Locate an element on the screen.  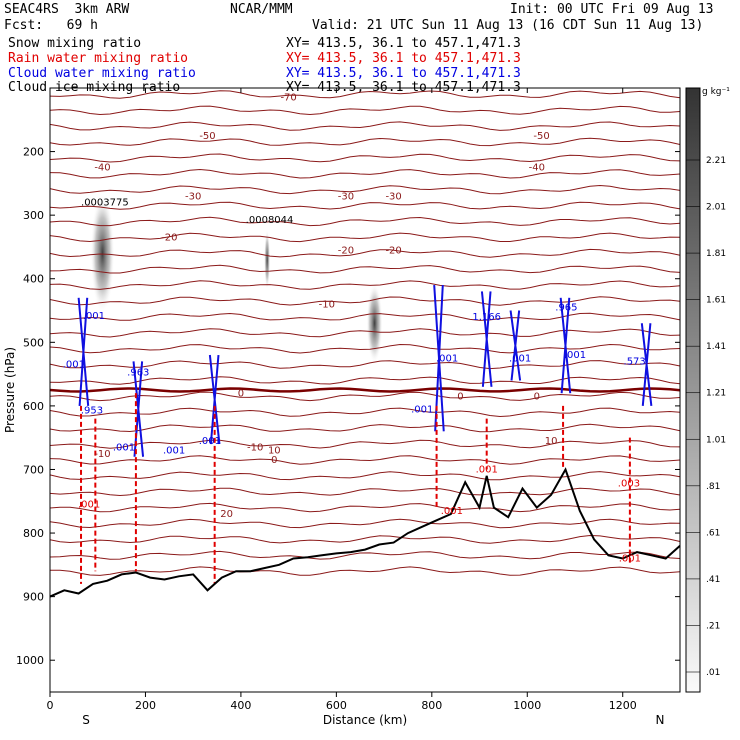
isotherm-label: -40 is located at coordinates (537, 168).